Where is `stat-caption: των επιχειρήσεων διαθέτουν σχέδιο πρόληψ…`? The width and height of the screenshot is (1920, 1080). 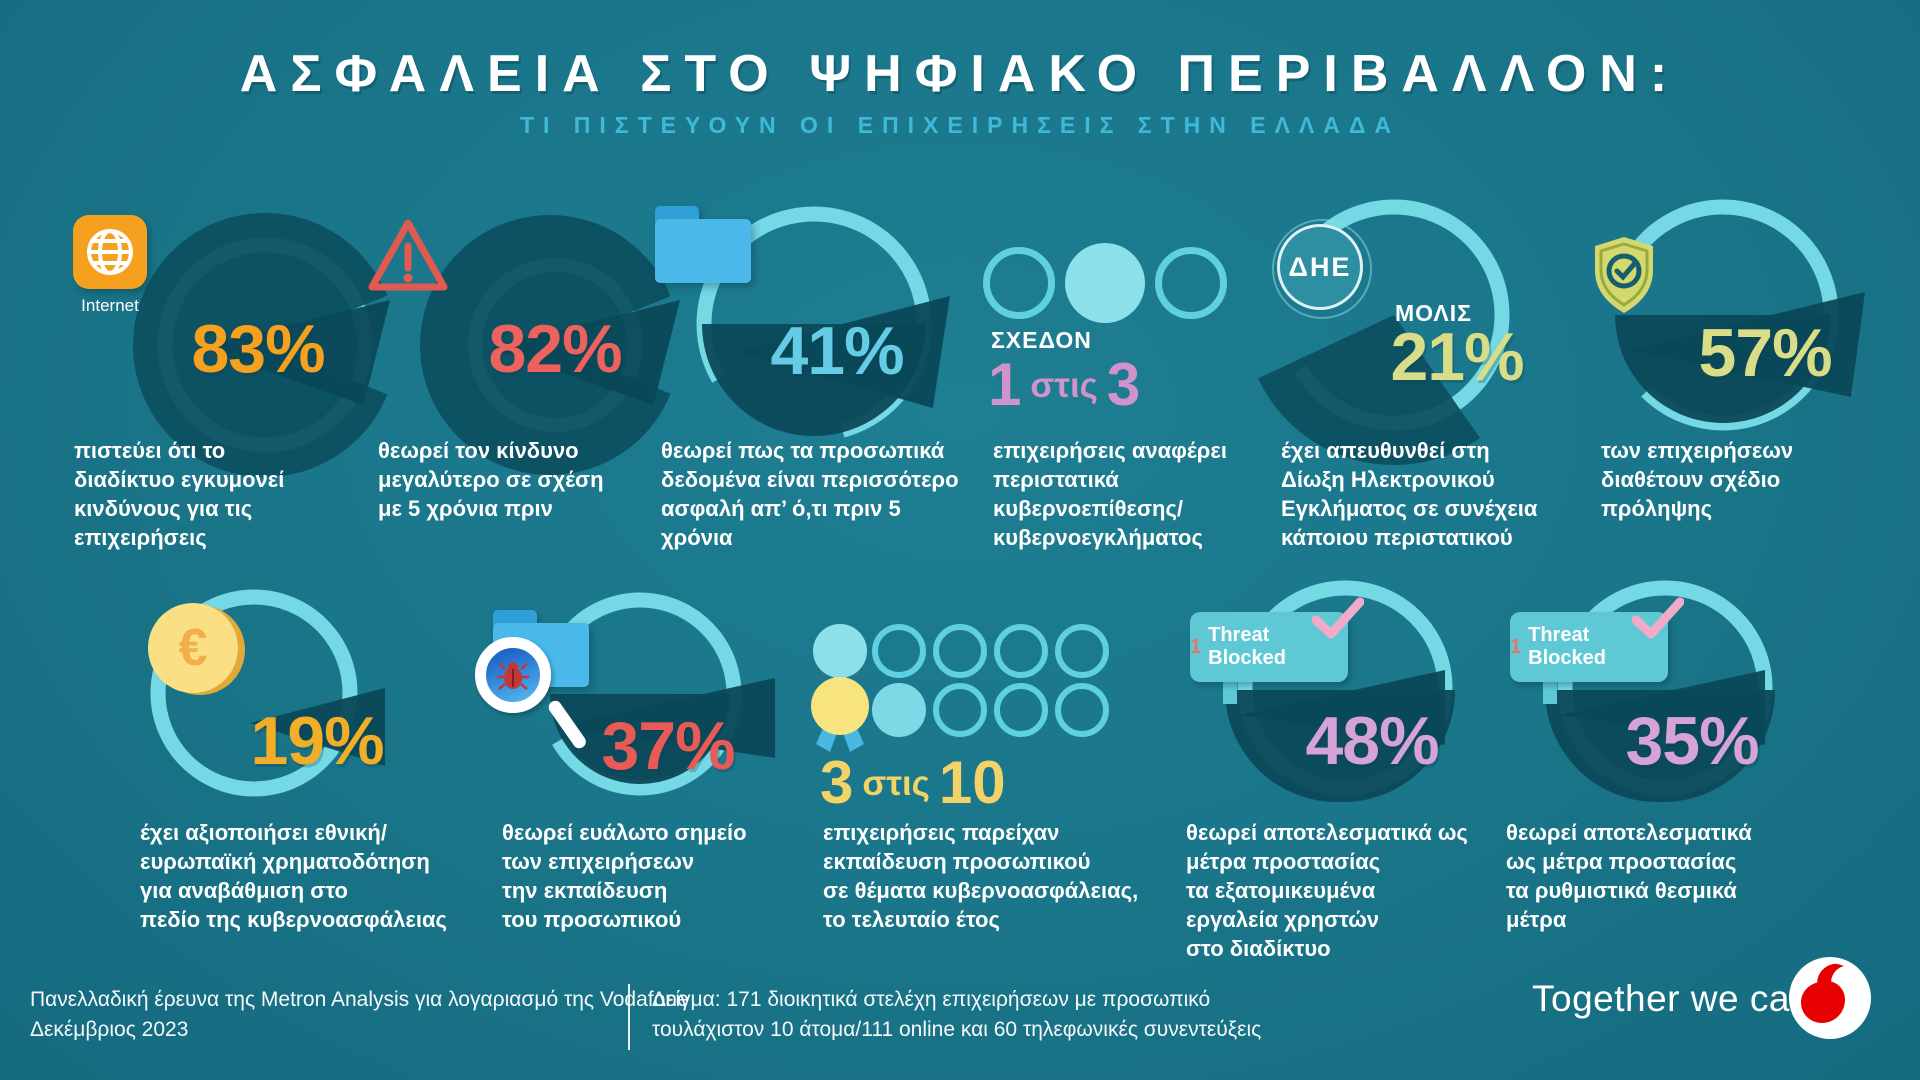
stat-caption: των επιχειρήσεων διαθέτουν σχέδιο πρόληψ… is located at coordinates (1697, 480).